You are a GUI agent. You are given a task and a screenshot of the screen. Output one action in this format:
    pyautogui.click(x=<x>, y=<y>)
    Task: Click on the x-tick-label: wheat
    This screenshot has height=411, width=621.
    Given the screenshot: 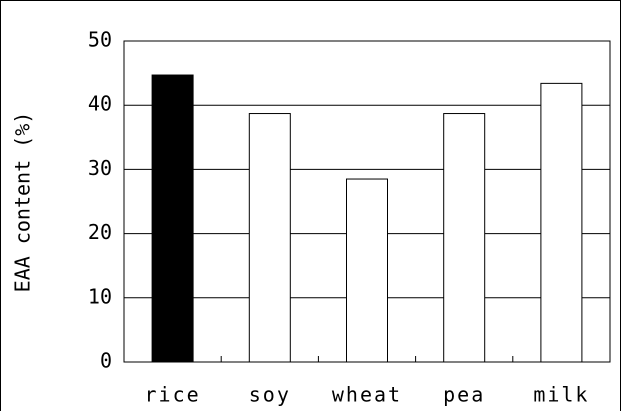 What is the action you would take?
    pyautogui.click(x=367, y=395)
    